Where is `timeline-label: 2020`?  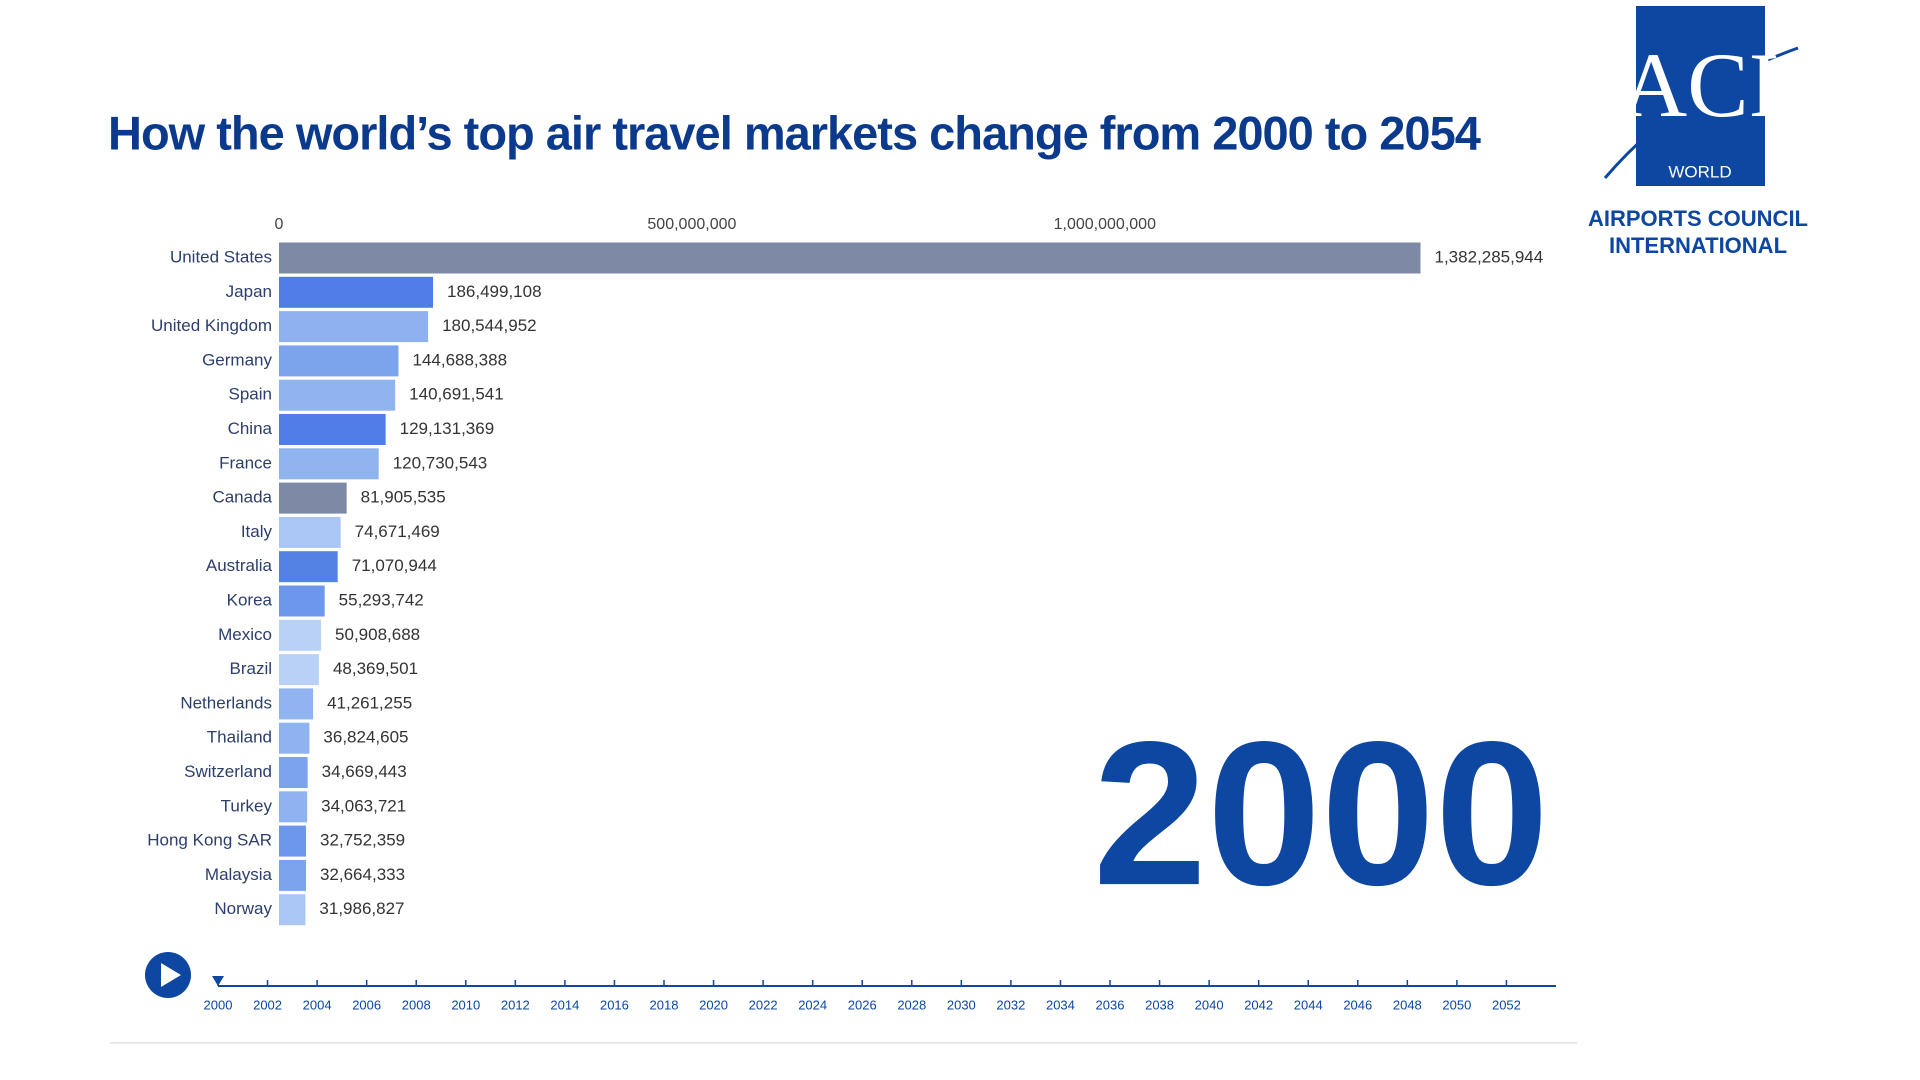 timeline-label: 2020 is located at coordinates (713, 1004).